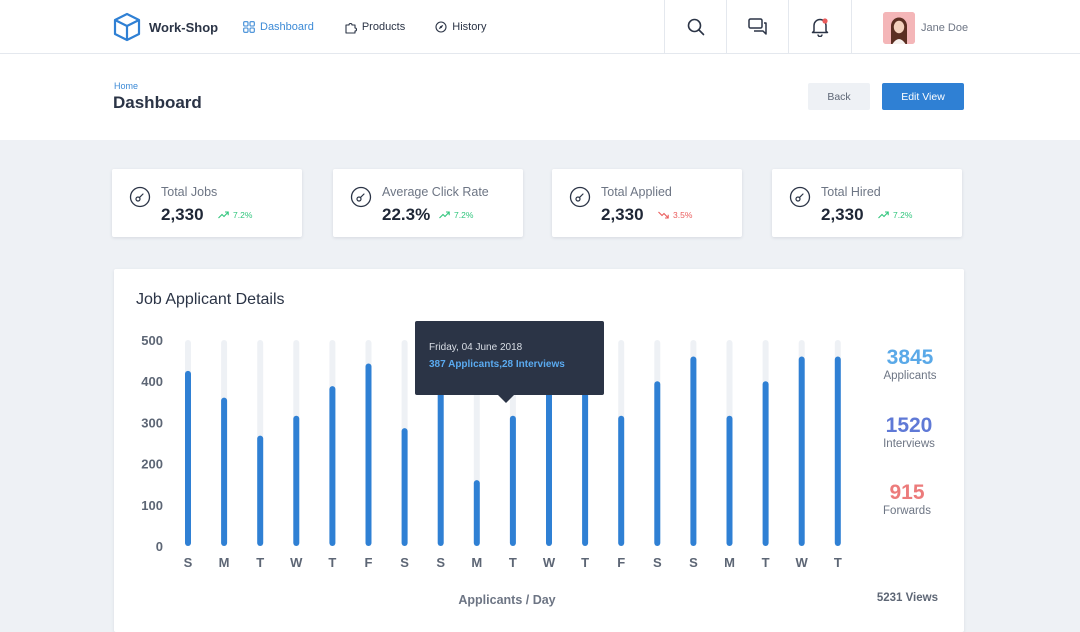 Image resolution: width=1080 pixels, height=632 pixels. I want to click on user-avatar-icon, so click(899, 28).